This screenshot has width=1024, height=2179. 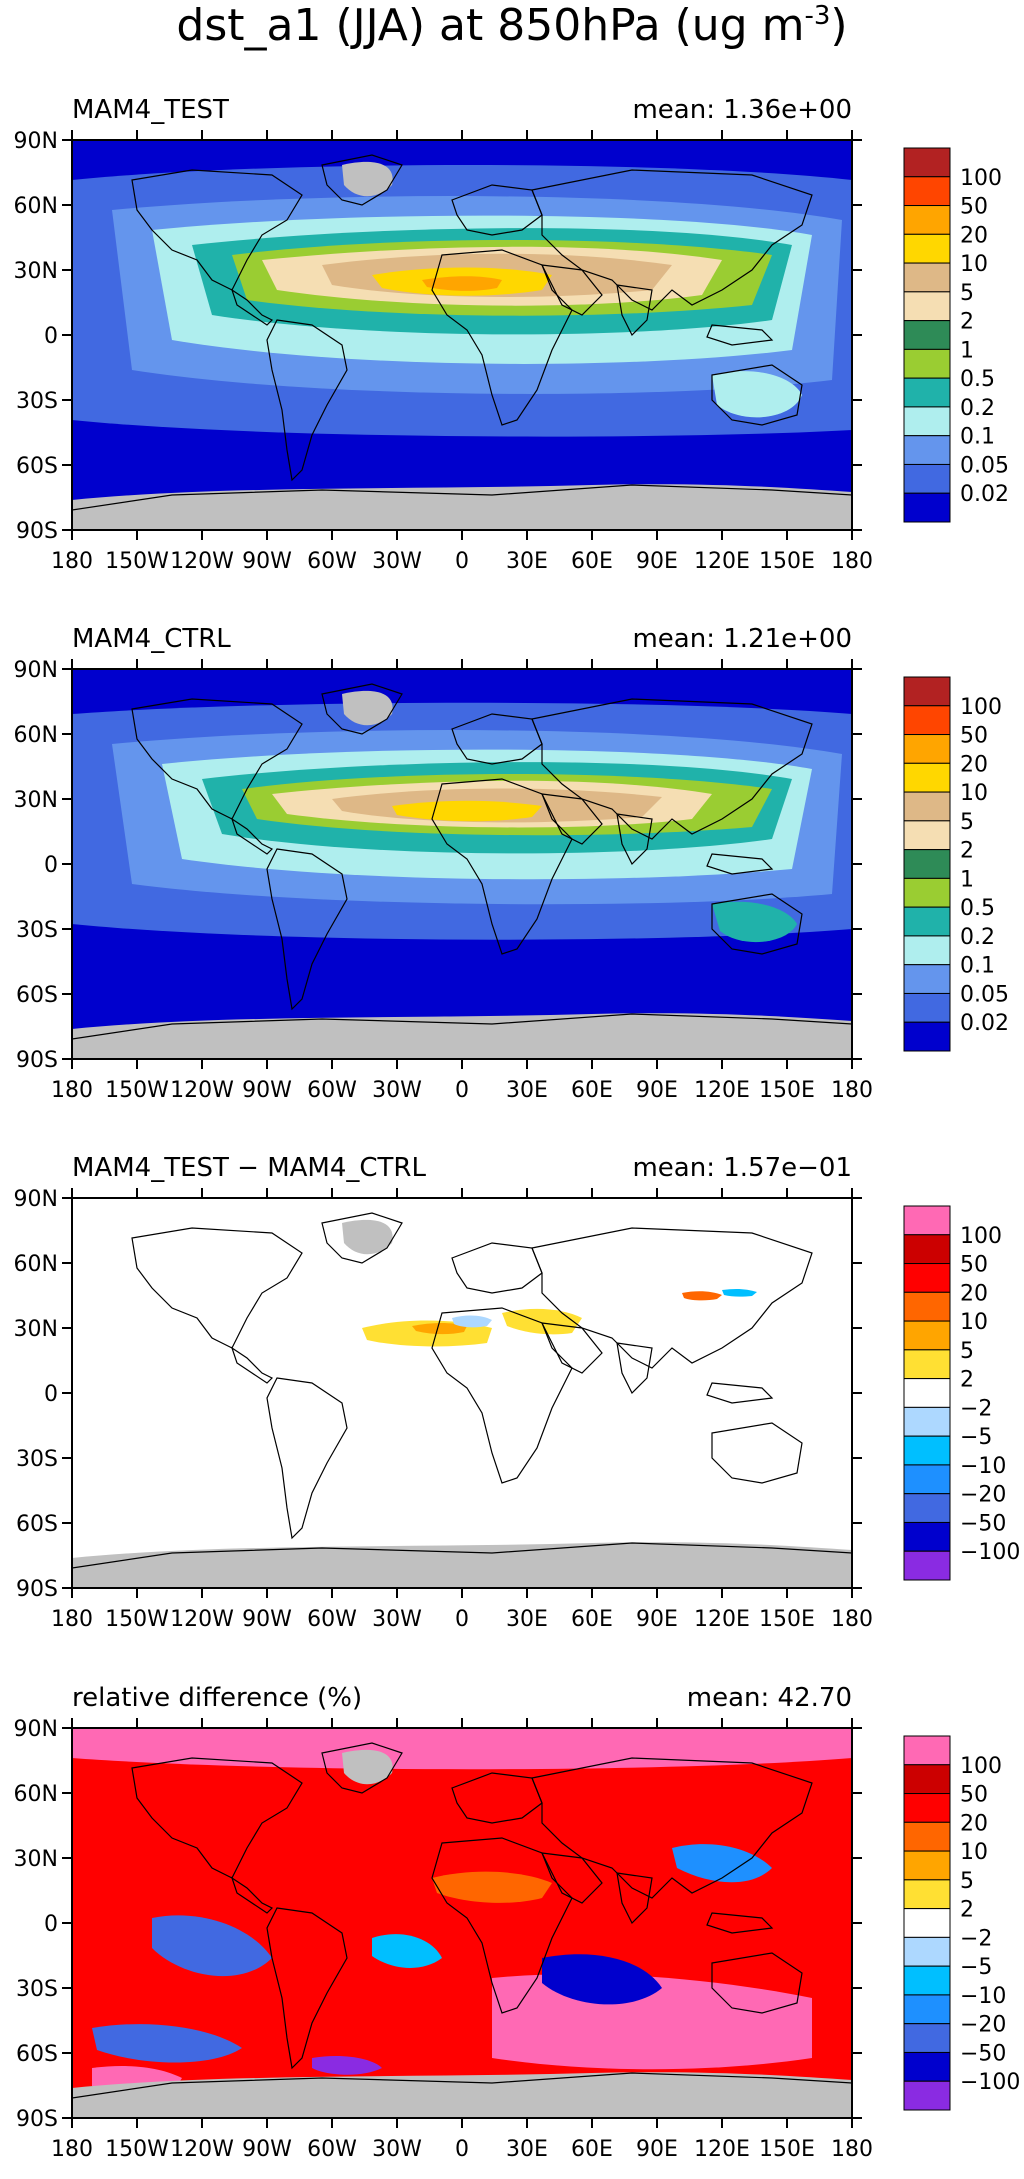 I want to click on x-tick-label: 30E, so click(x=527, y=561).